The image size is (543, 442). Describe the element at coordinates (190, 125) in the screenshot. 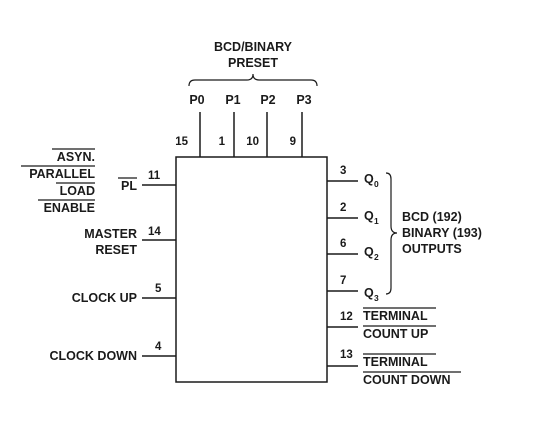

I see `preset-pin-p0: P0 15` at that location.